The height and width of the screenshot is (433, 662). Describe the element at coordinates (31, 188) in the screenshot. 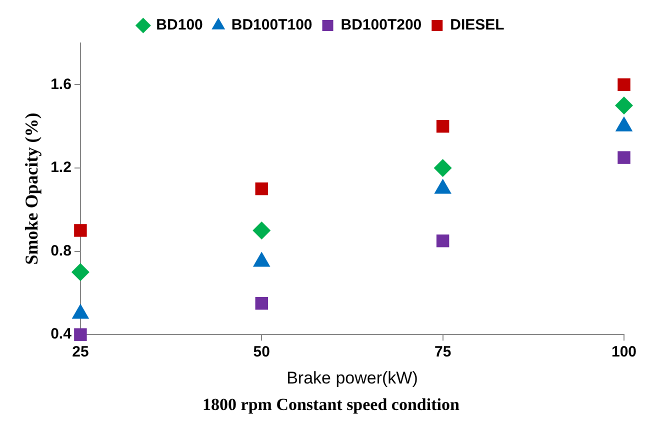

I see `y-axis-title: Smoke Opacity (%)` at that location.